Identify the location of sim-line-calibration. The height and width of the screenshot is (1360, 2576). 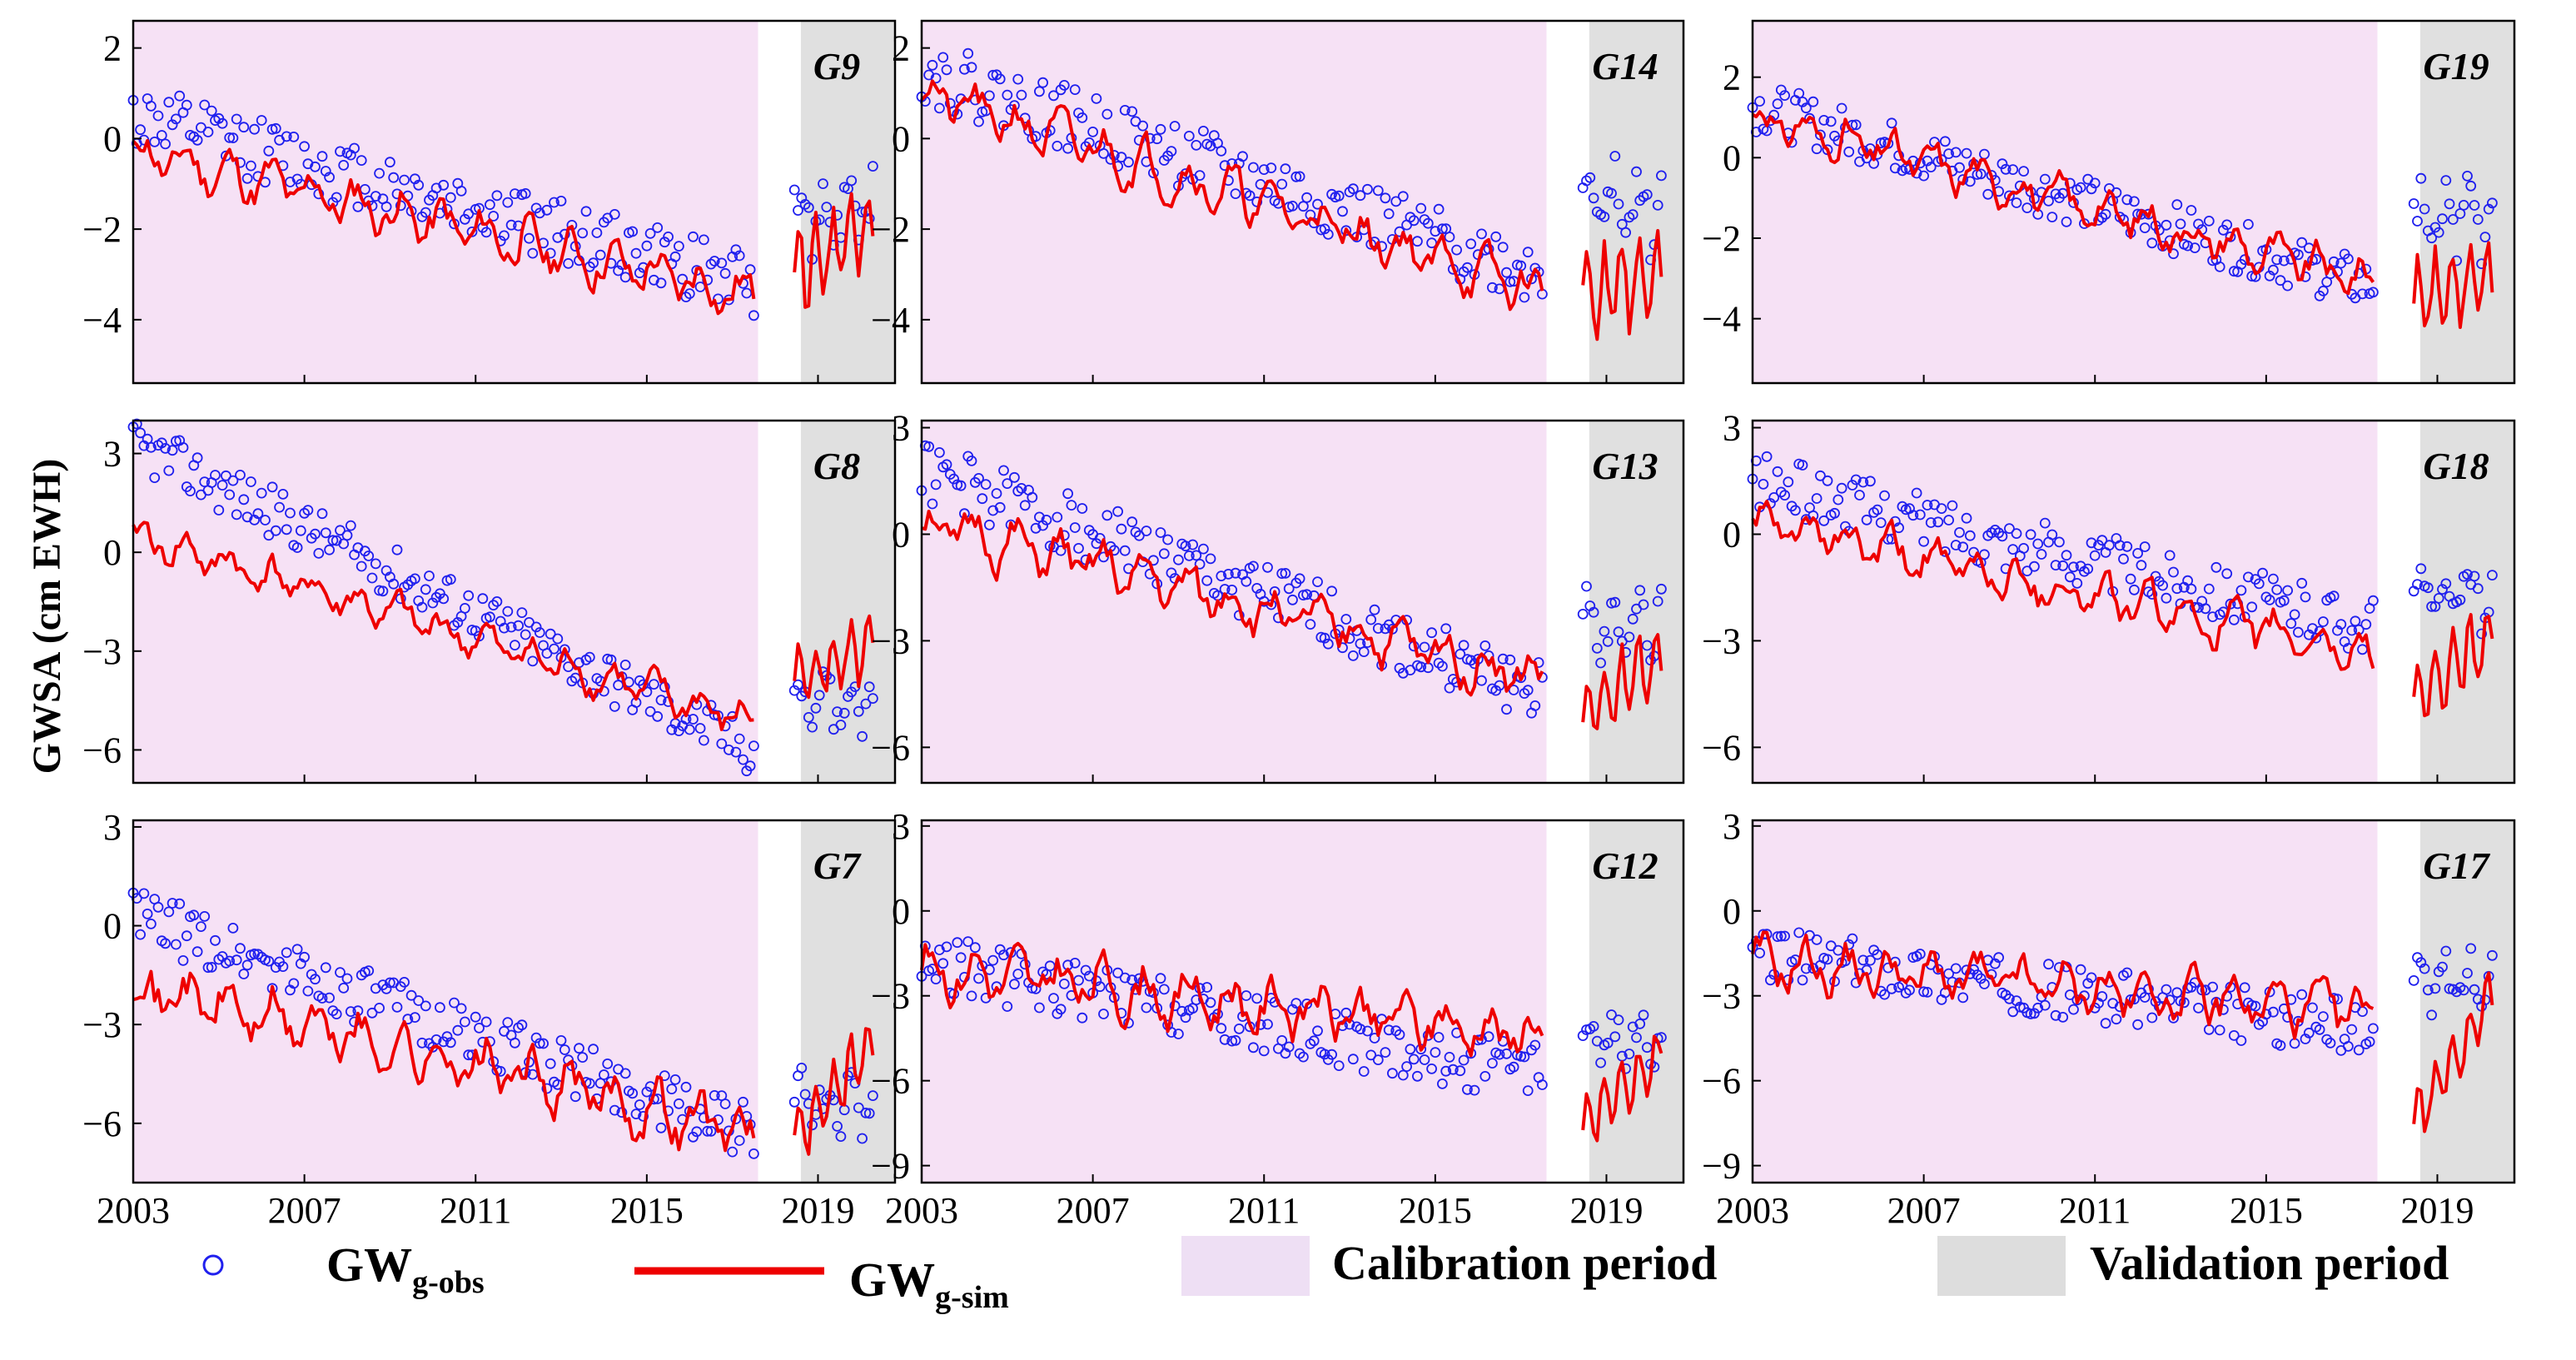
(444, 227).